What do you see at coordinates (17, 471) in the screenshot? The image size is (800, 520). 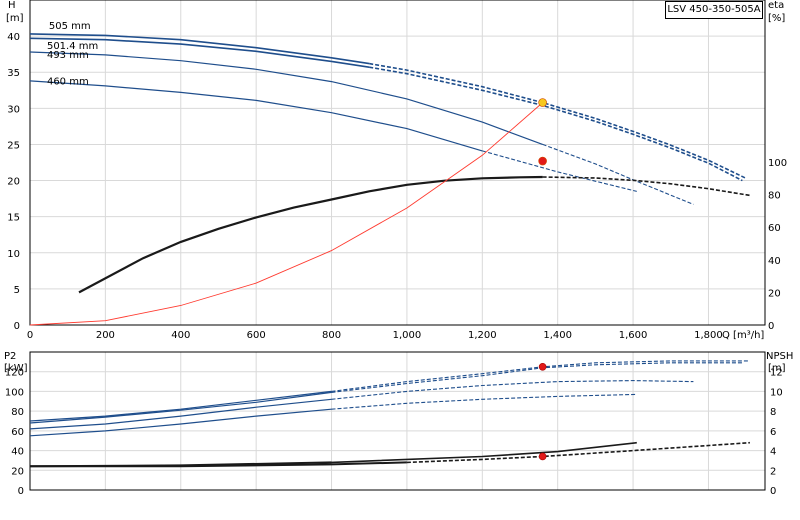 I see `y-tick-left-bottom: 20` at bounding box center [17, 471].